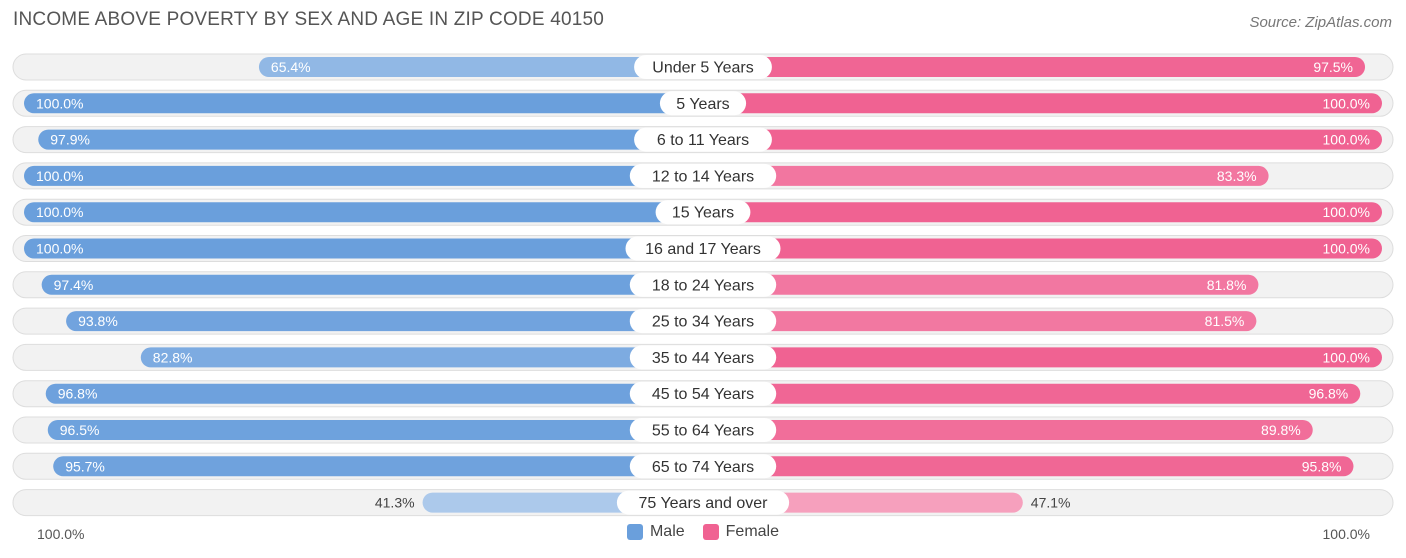  What do you see at coordinates (78, 394) in the screenshot?
I see `male-value-label: 96.8%` at bounding box center [78, 394].